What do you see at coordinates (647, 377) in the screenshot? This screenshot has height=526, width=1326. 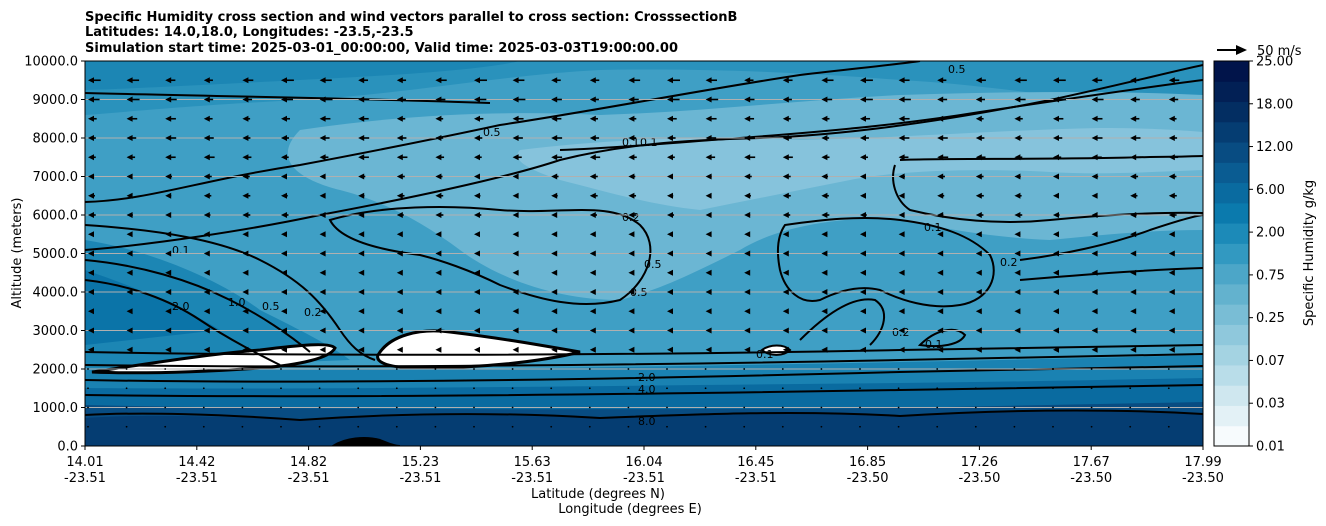 I see `contour-label: 2.0` at bounding box center [647, 377].